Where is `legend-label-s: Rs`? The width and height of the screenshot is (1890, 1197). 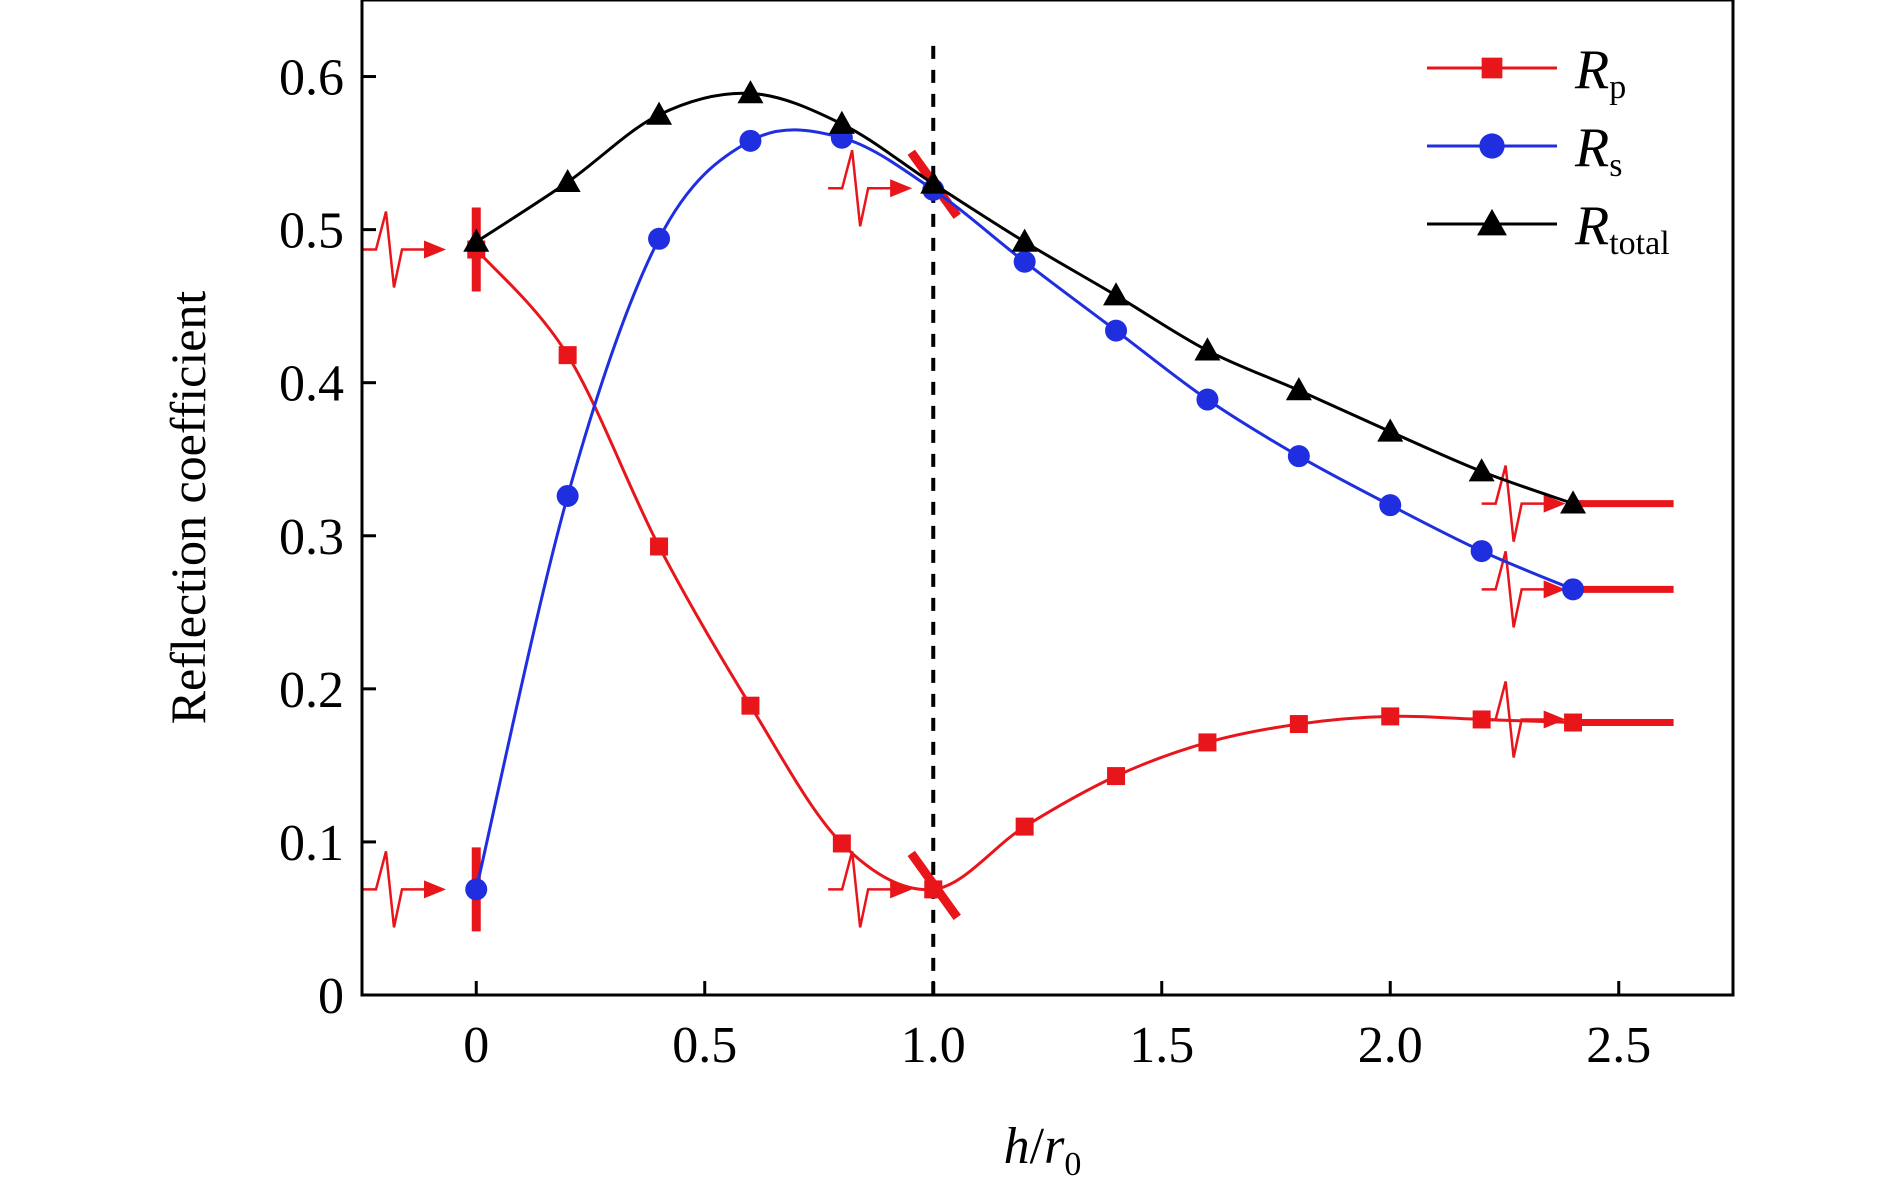
legend-label-s: Rs is located at coordinates (1598, 150).